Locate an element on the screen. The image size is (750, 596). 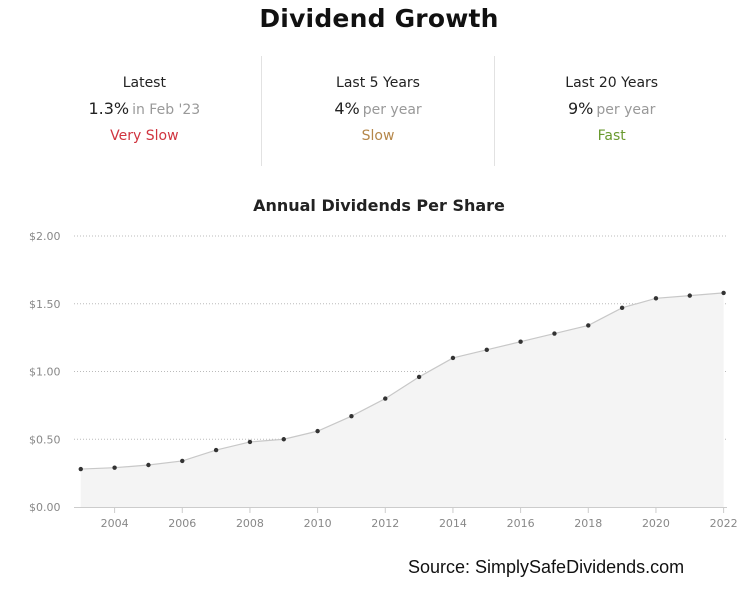
stat-last-20-years: Last 20 Years 9% per year Fast is located at coordinates (611, 111).